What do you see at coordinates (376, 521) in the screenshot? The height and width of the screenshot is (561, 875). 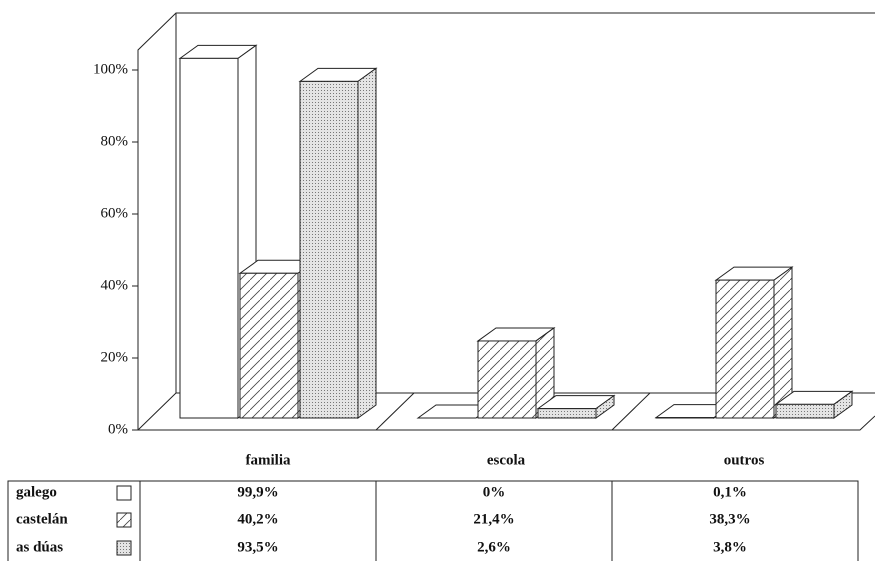 I see `table-columns` at bounding box center [376, 521].